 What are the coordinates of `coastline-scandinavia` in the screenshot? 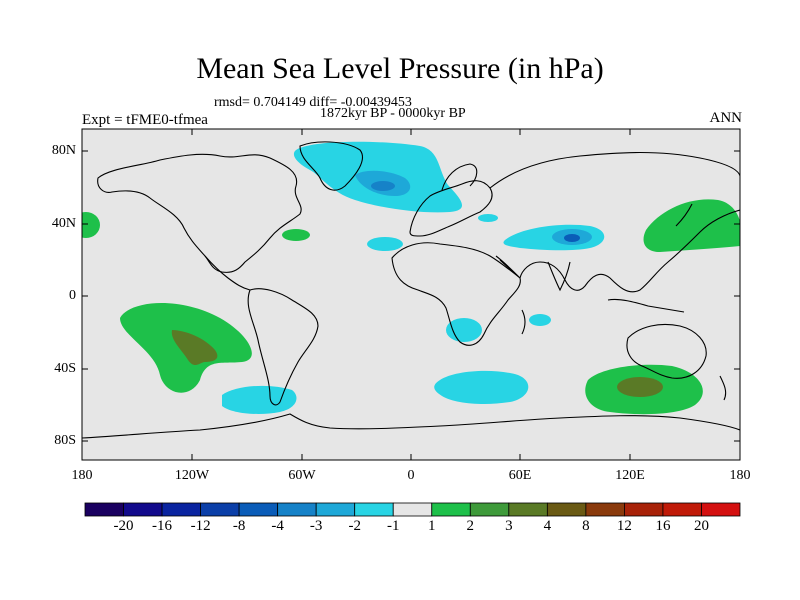 It's located at (459, 177).